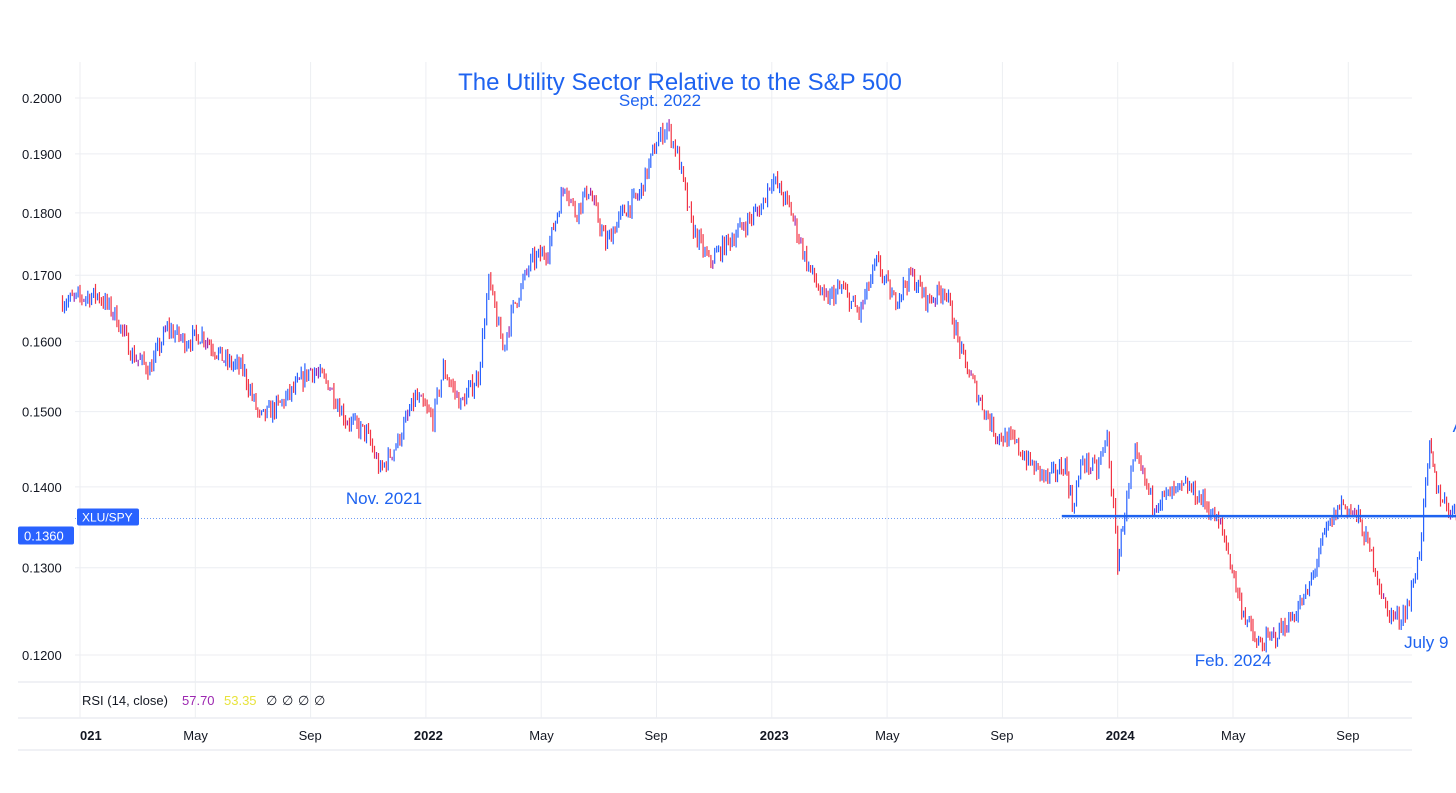  What do you see at coordinates (42, 568) in the screenshot?
I see `y-tick-label: 0.1300` at bounding box center [42, 568].